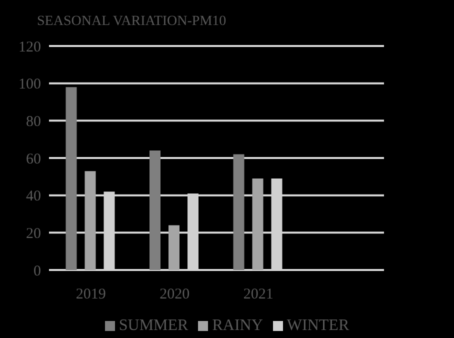 The height and width of the screenshot is (338, 454). Describe the element at coordinates (131, 22) in the screenshot. I see `chart-title: SEASONAL VARIATION-PM10` at that location.